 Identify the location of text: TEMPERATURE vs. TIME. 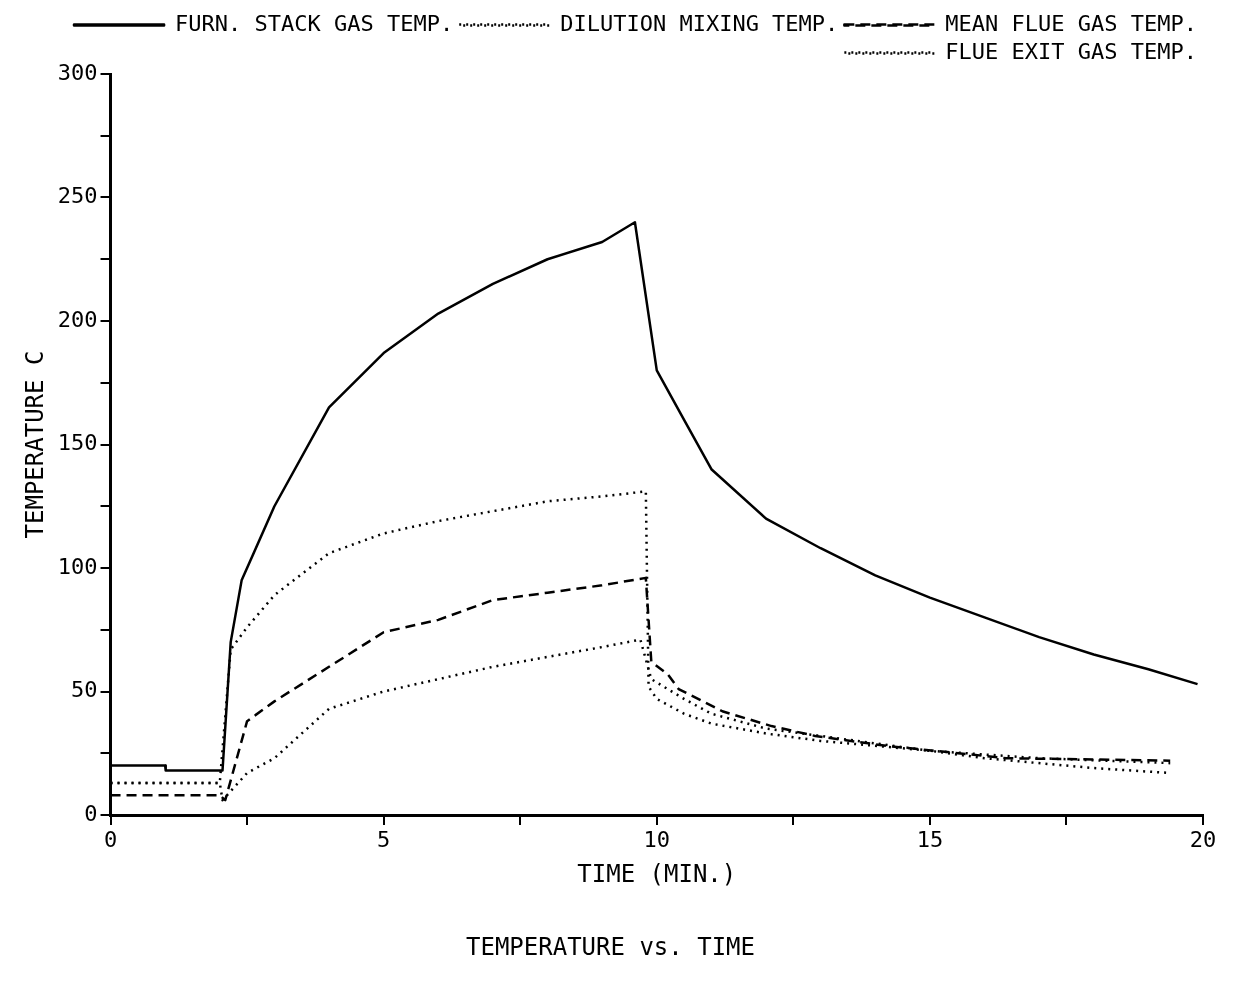
(610, 946).